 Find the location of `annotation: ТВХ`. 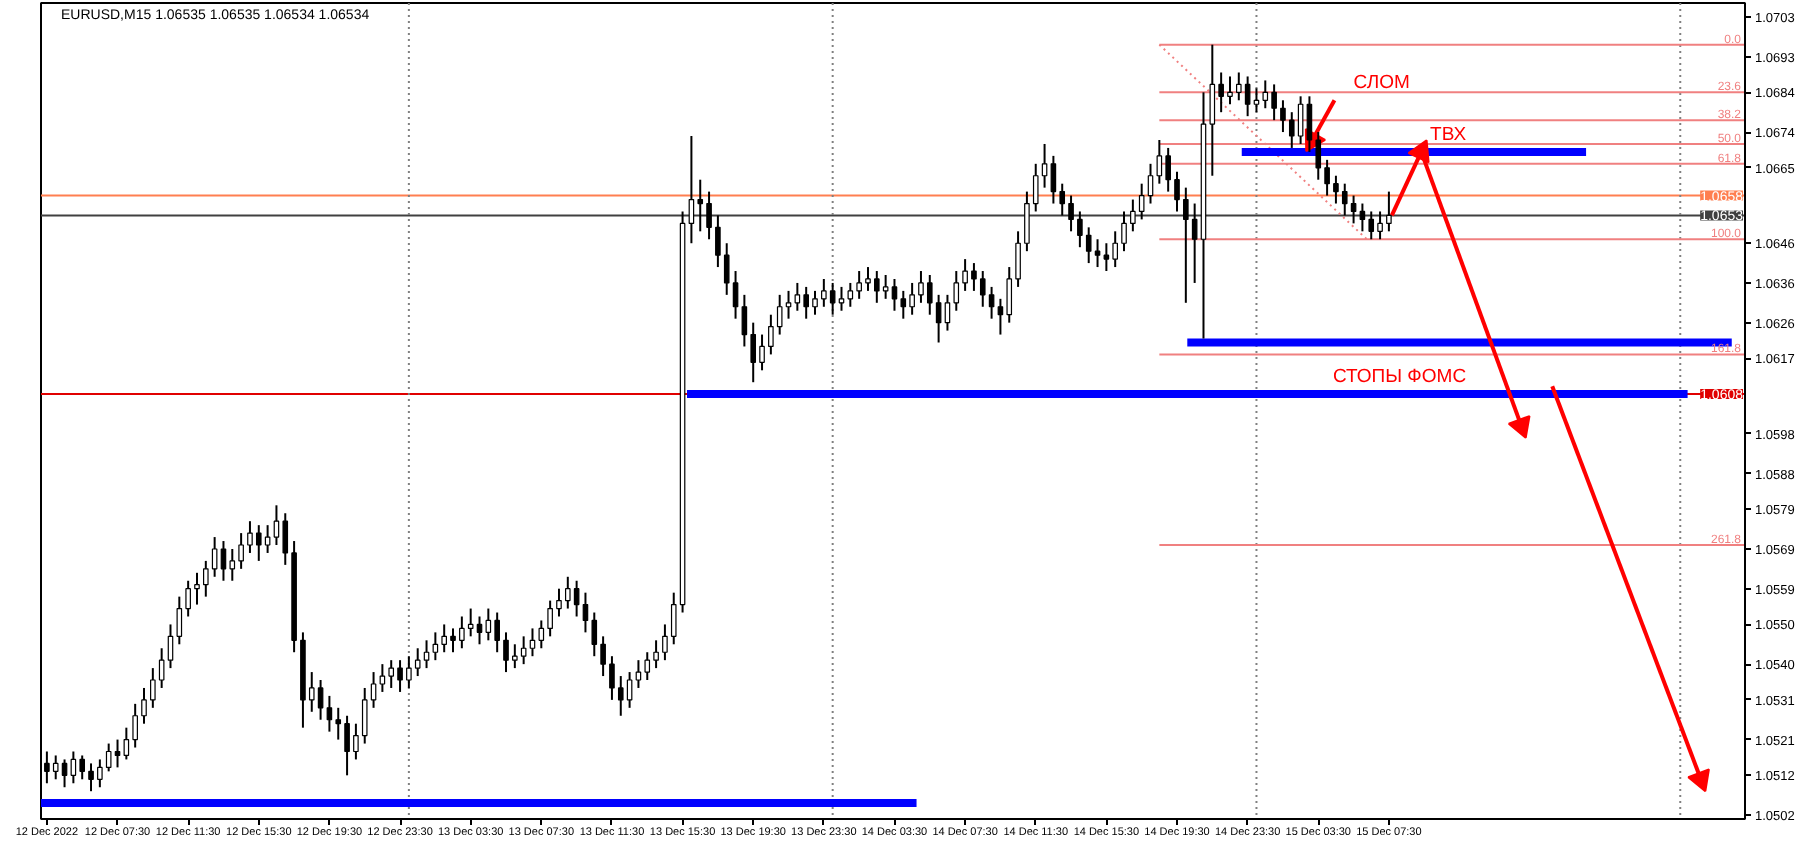

annotation: ТВХ is located at coordinates (1449, 134).